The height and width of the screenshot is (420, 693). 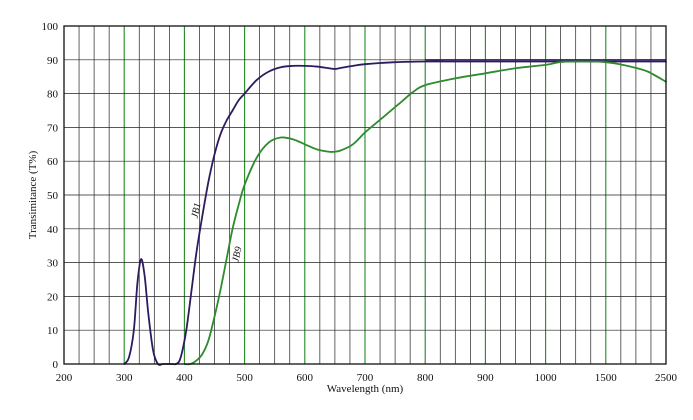 What do you see at coordinates (33, 194) in the screenshot?
I see `y-axis-title: Transimitance (T%)` at bounding box center [33, 194].